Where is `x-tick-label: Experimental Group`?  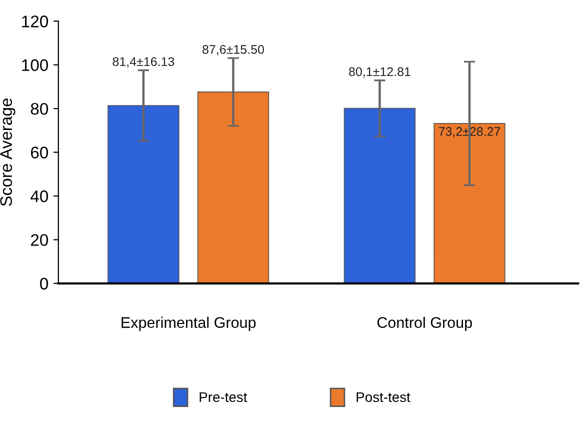
x-tick-label: Experimental Group is located at coordinates (189, 323).